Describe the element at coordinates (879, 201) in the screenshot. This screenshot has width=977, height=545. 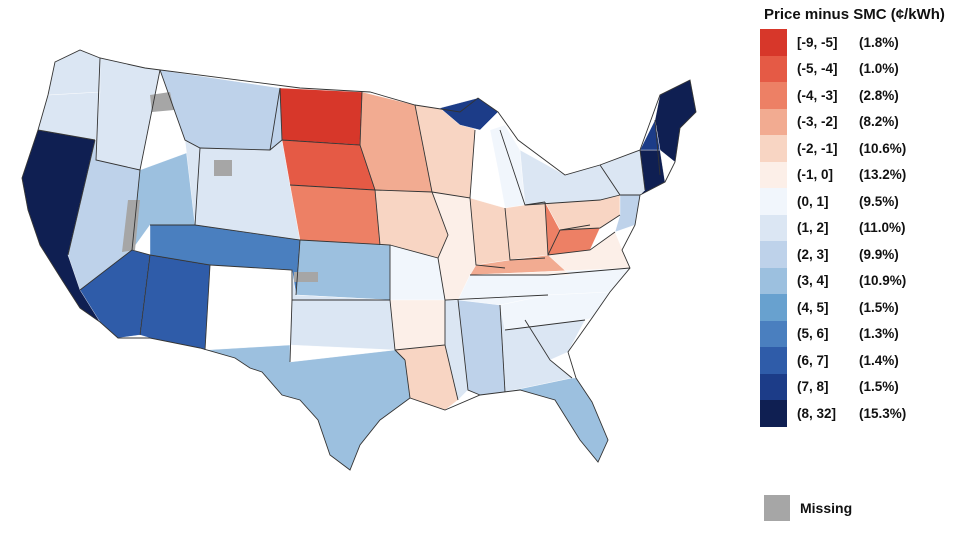
I see `legend-share: (9.5%)` at that location.